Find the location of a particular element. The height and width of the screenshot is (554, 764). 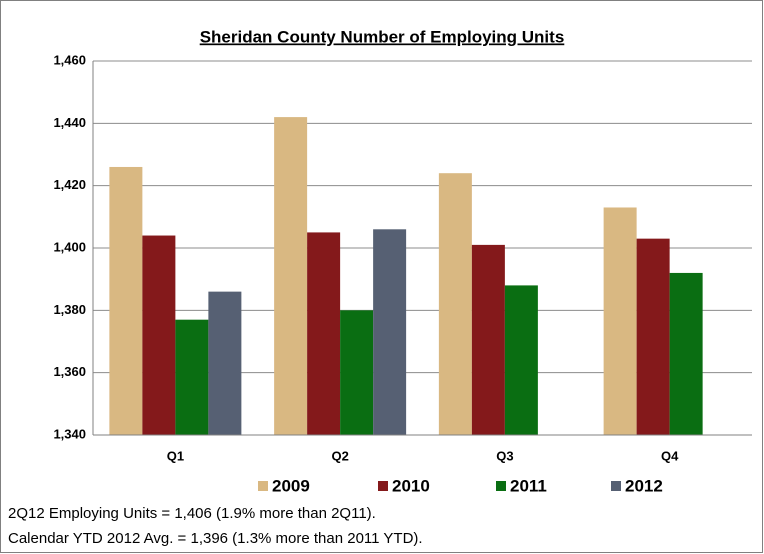

y-tick-label: 1,460 is located at coordinates (69, 59).